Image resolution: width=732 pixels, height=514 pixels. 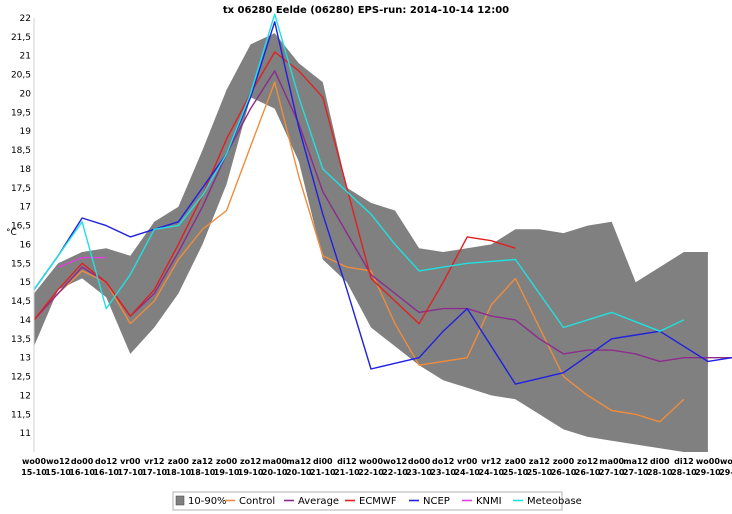 I want to click on x-tick-label: zo00 19-10, so click(x=227, y=467).